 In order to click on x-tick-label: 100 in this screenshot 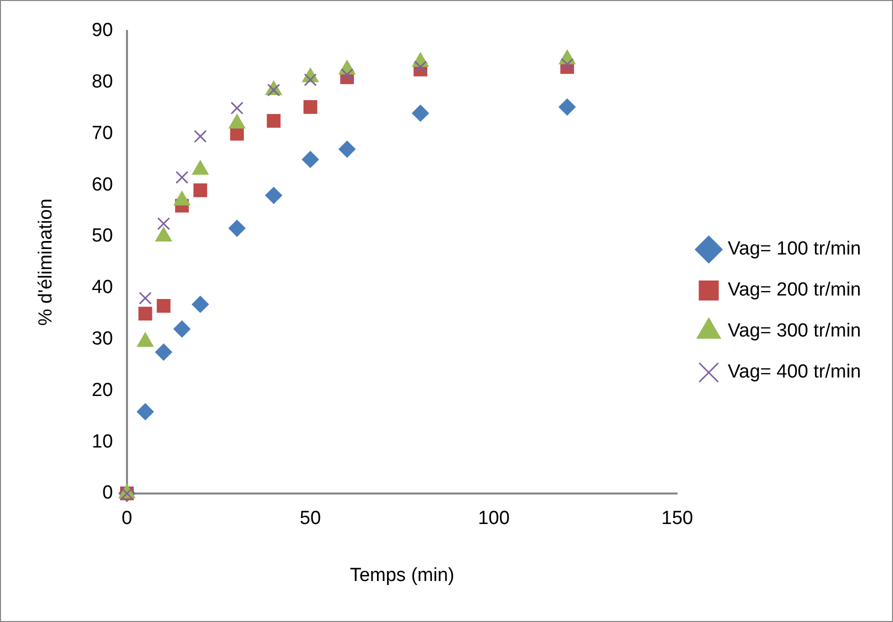, I will do `click(494, 519)`.